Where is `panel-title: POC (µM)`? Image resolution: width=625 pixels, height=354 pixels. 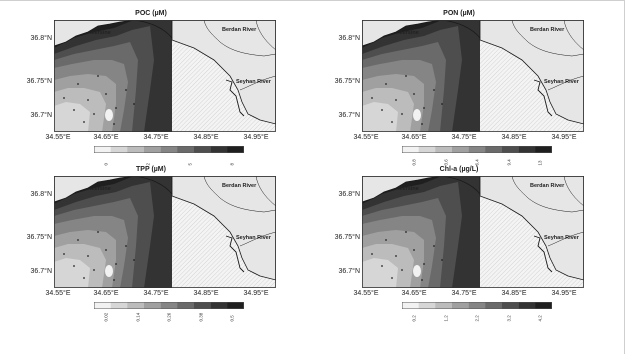 panel-title: POC (µM) is located at coordinates (151, 13).